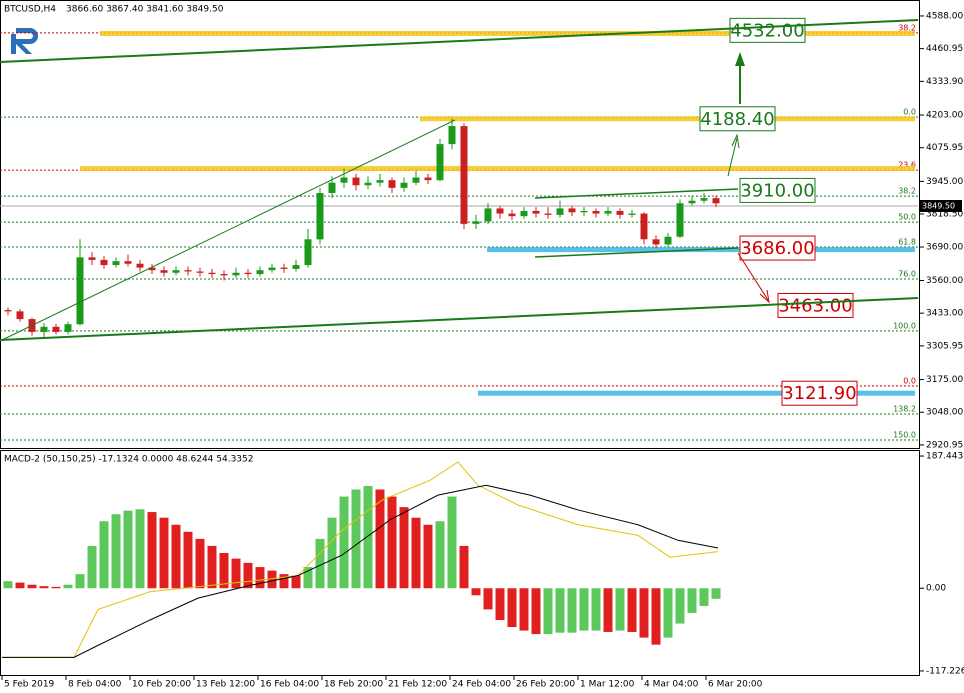  Describe the element at coordinates (944, 16) in the screenshot. I see `y-tick-label: 4588.00` at that location.